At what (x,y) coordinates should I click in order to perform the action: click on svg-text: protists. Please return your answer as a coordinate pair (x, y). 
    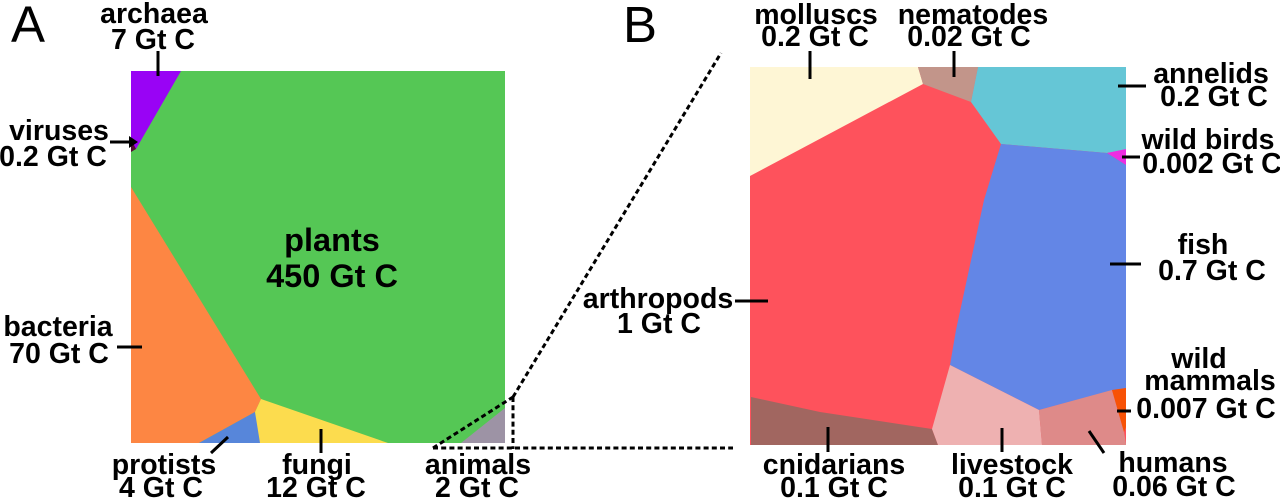
    Looking at the image, I should click on (164, 465).